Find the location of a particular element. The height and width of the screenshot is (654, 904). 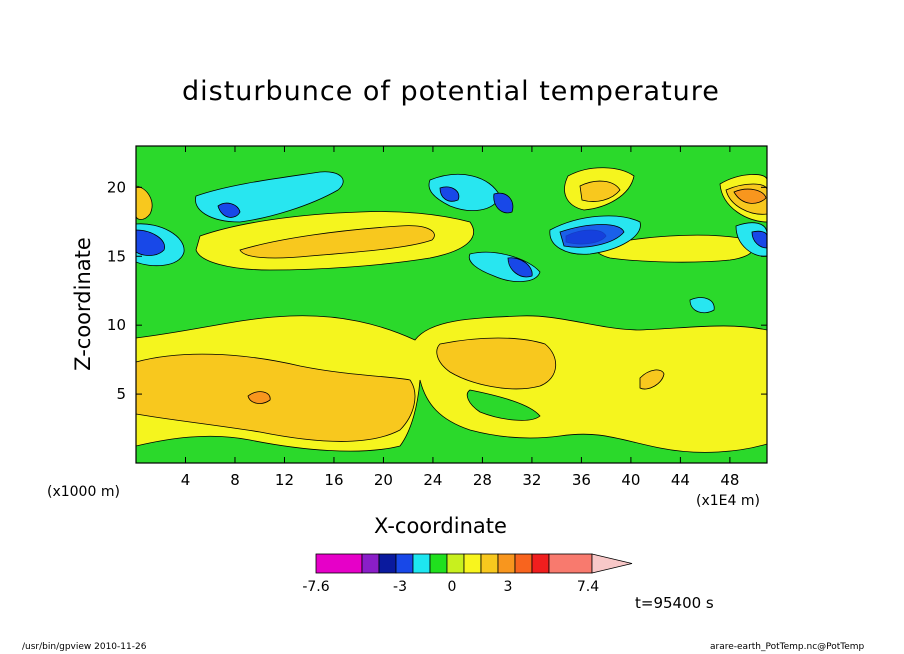

colorbar-label: 0 is located at coordinates (452, 587).